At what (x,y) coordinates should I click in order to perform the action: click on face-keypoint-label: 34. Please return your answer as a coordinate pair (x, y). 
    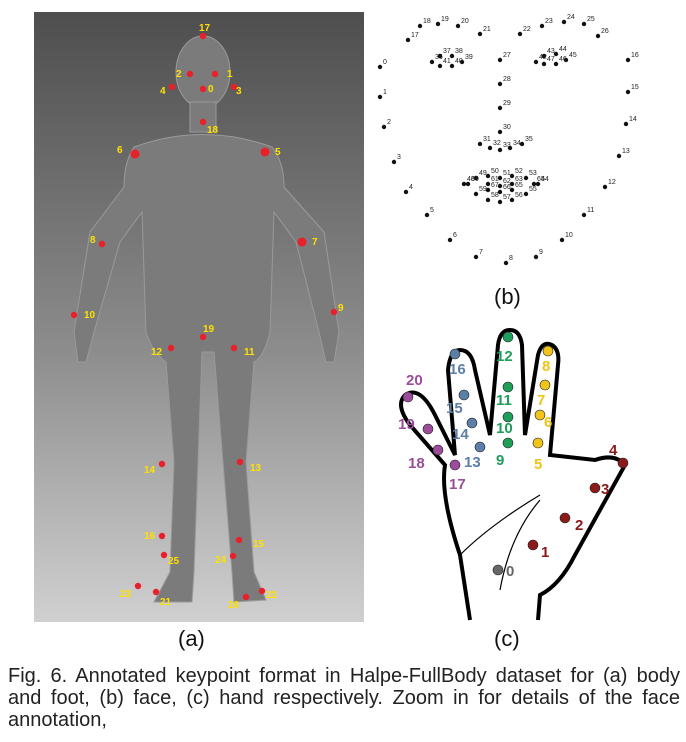
    Looking at the image, I should click on (517, 143).